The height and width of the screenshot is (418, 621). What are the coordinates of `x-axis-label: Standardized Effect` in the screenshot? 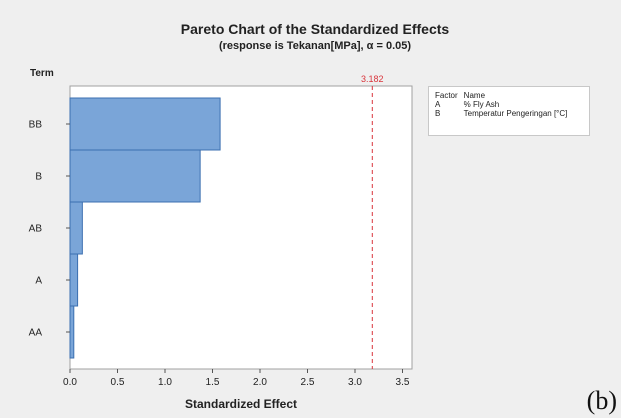 It's located at (241, 404).